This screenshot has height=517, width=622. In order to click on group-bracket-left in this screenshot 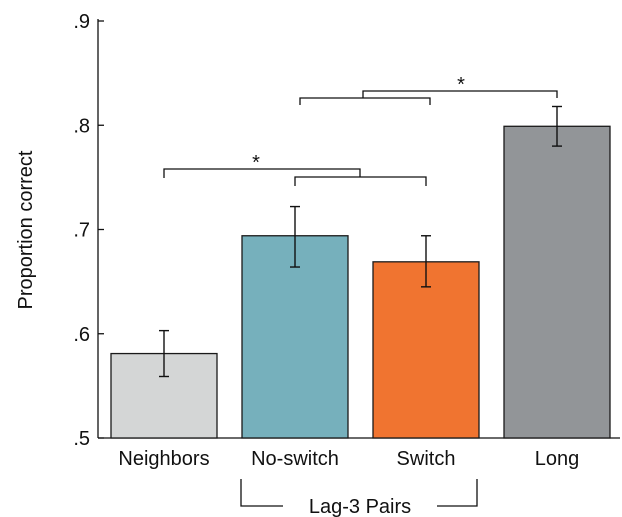, I will do `click(261, 493)`.